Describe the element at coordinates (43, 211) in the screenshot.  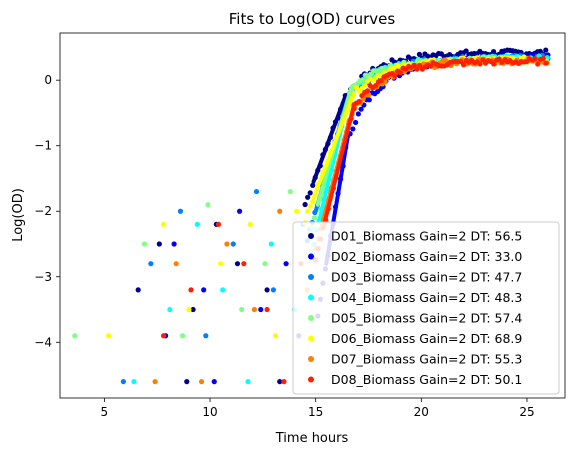
I see `y-tick-label: −2` at that location.